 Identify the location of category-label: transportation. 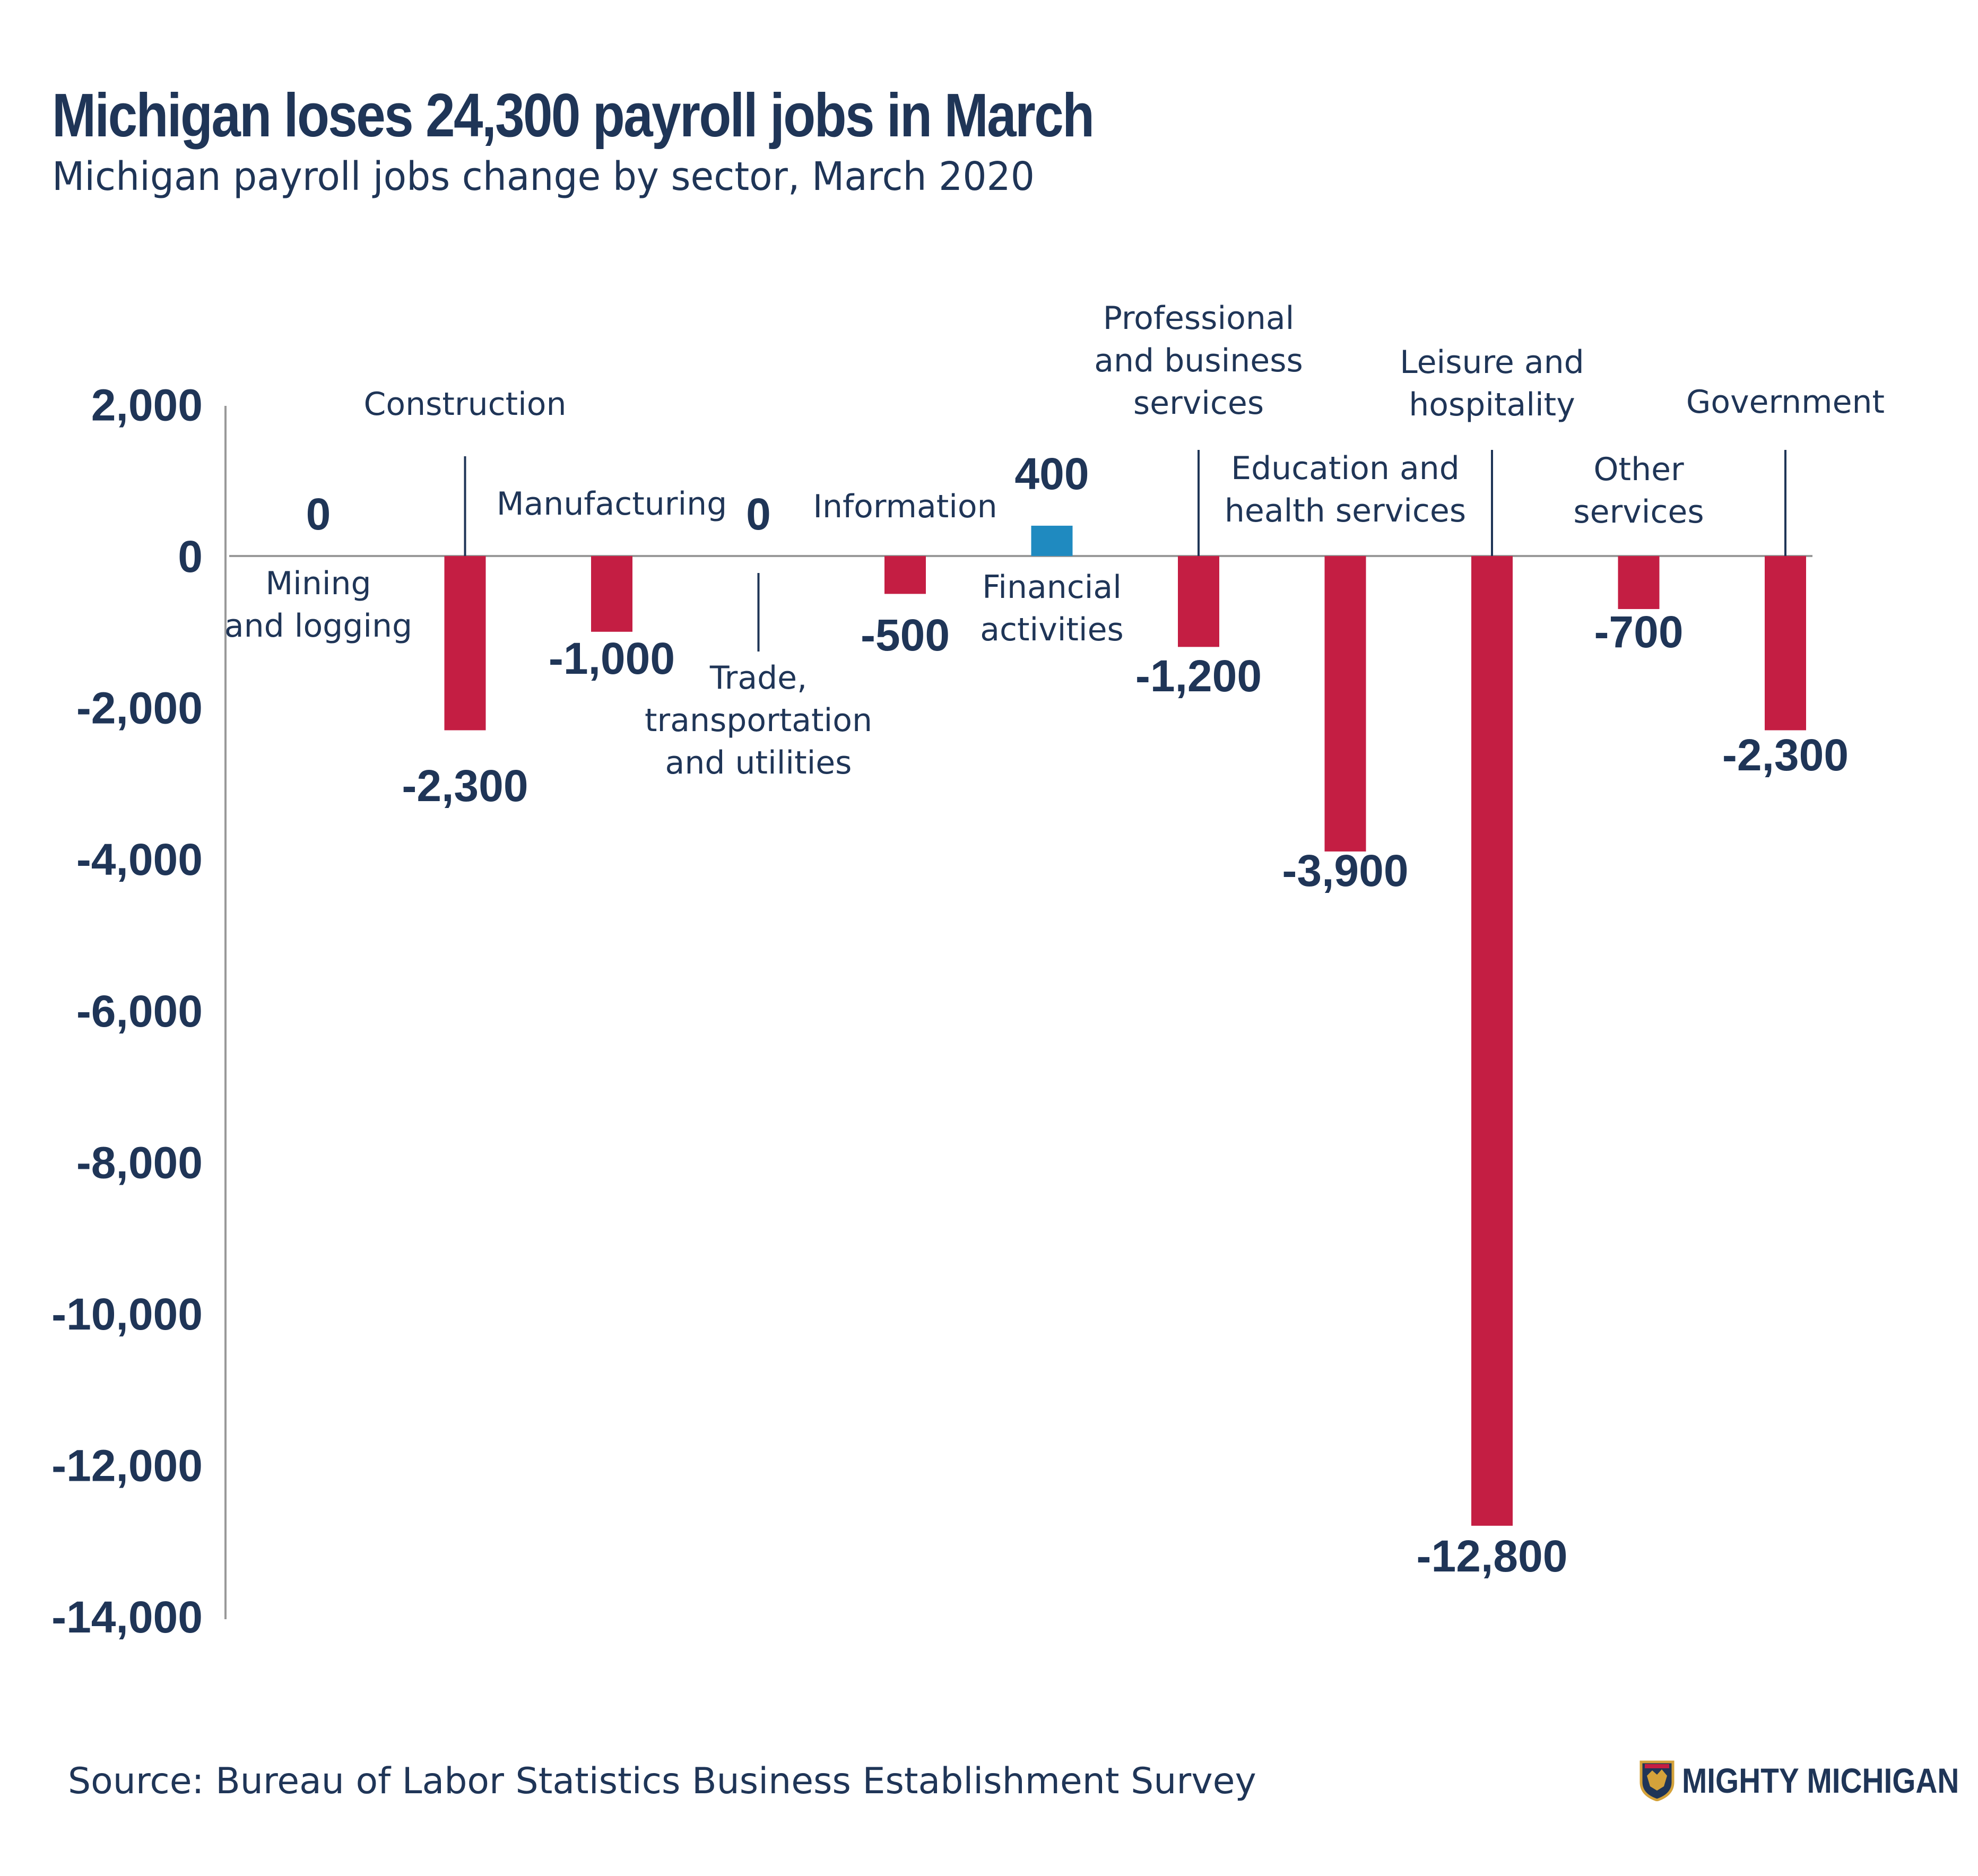
(758, 720).